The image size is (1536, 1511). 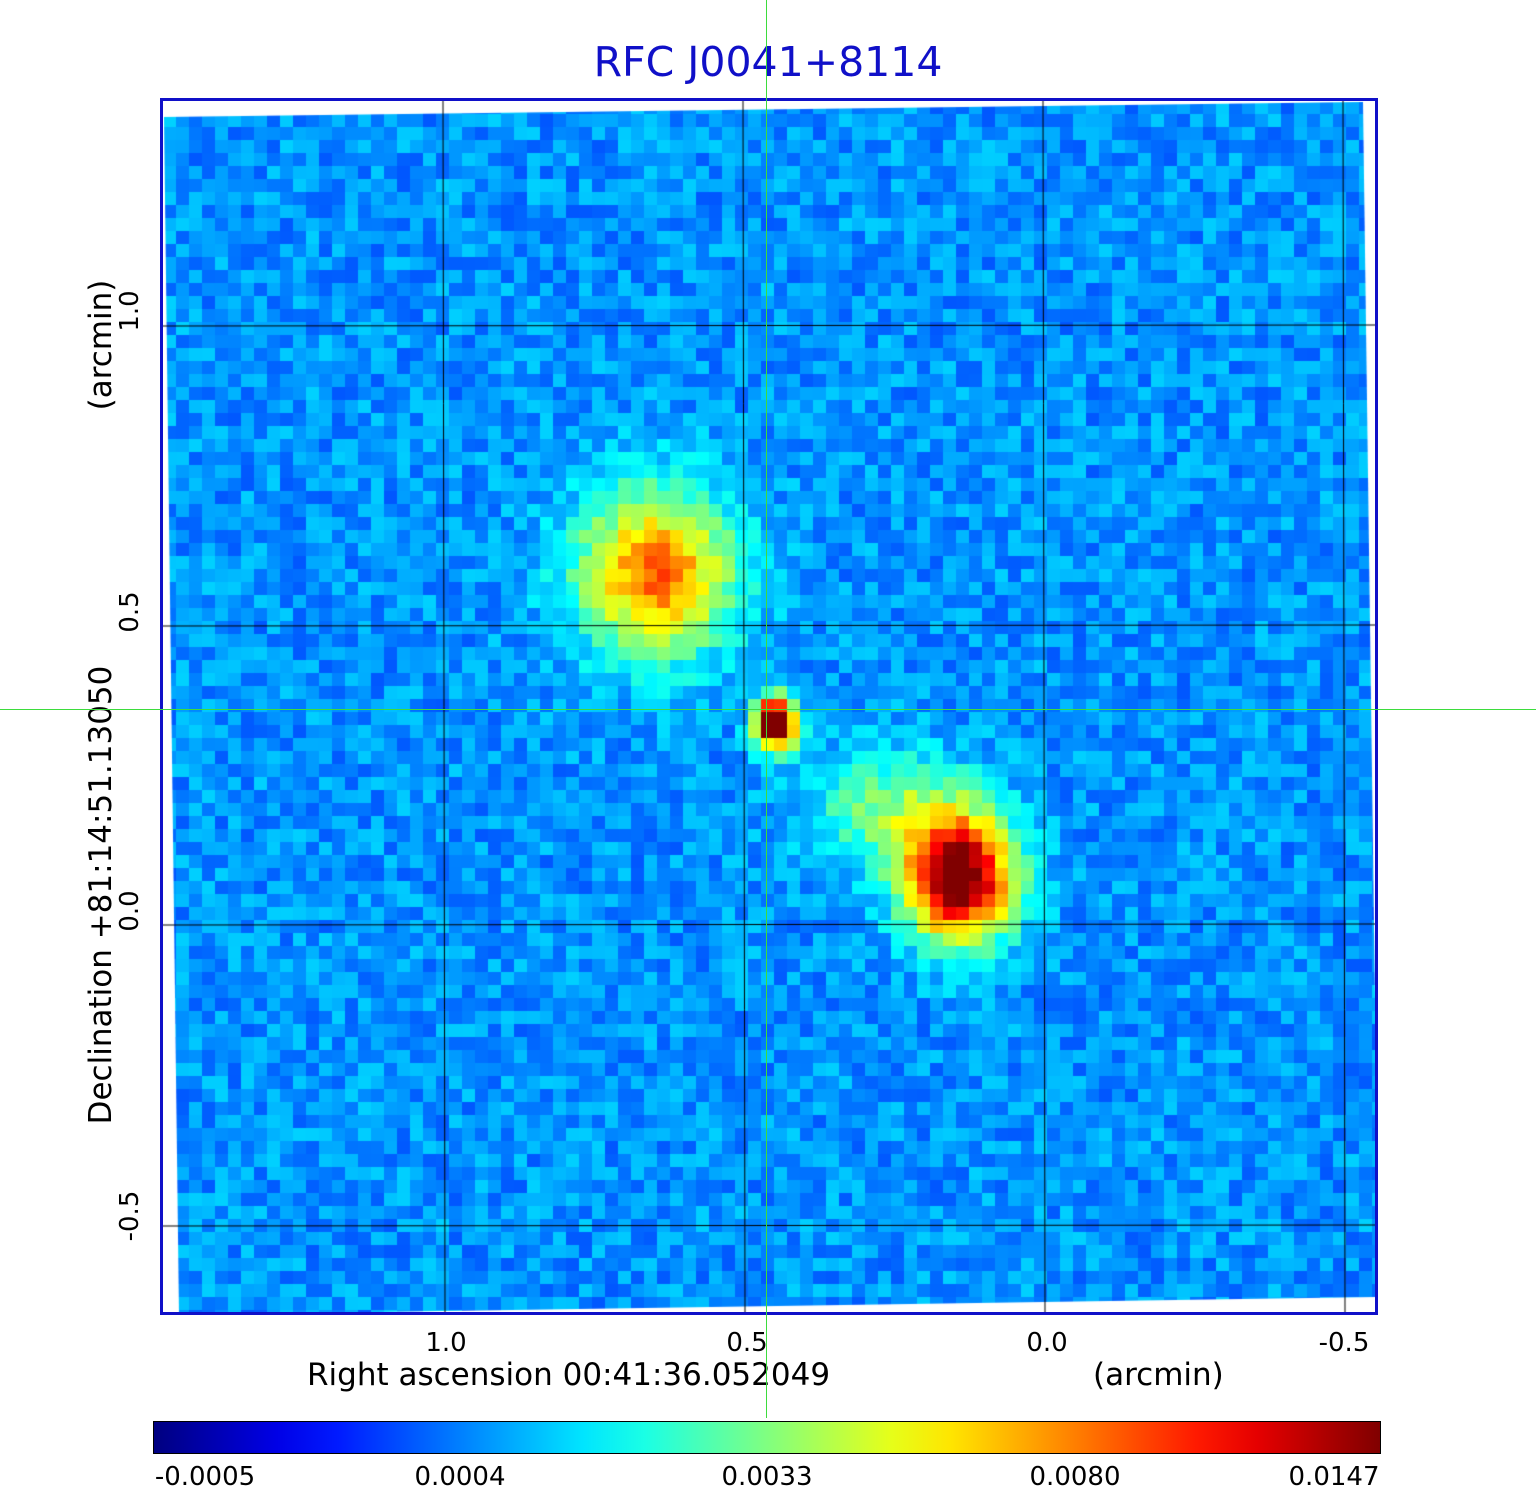 I want to click on x-tick-minus-0.5: -0.5, so click(x=1344, y=1343).